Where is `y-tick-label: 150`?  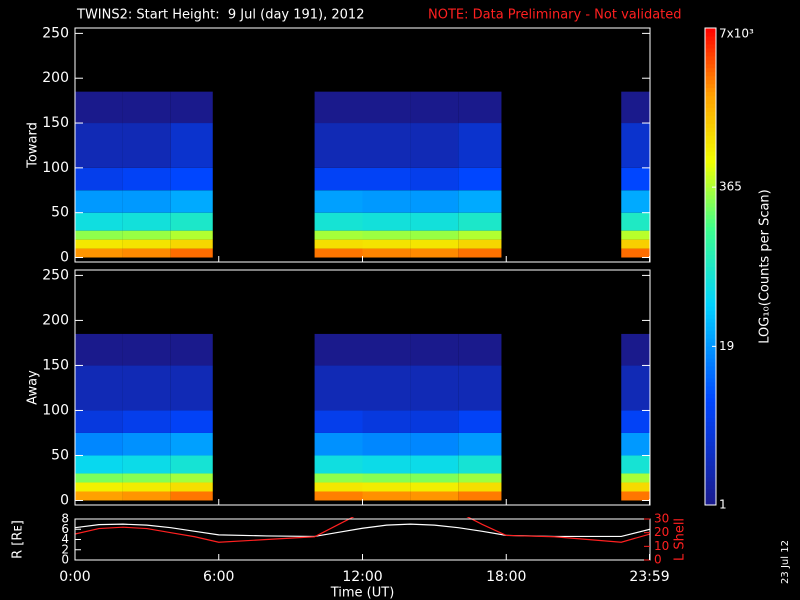 y-tick-label: 150 is located at coordinates (55, 123).